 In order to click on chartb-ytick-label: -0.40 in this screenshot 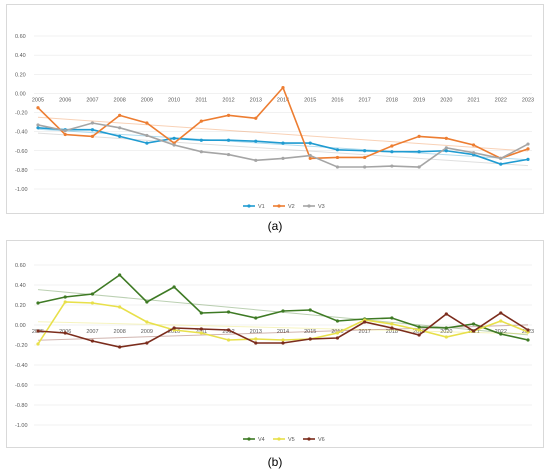, I will do `click(21, 366)`.